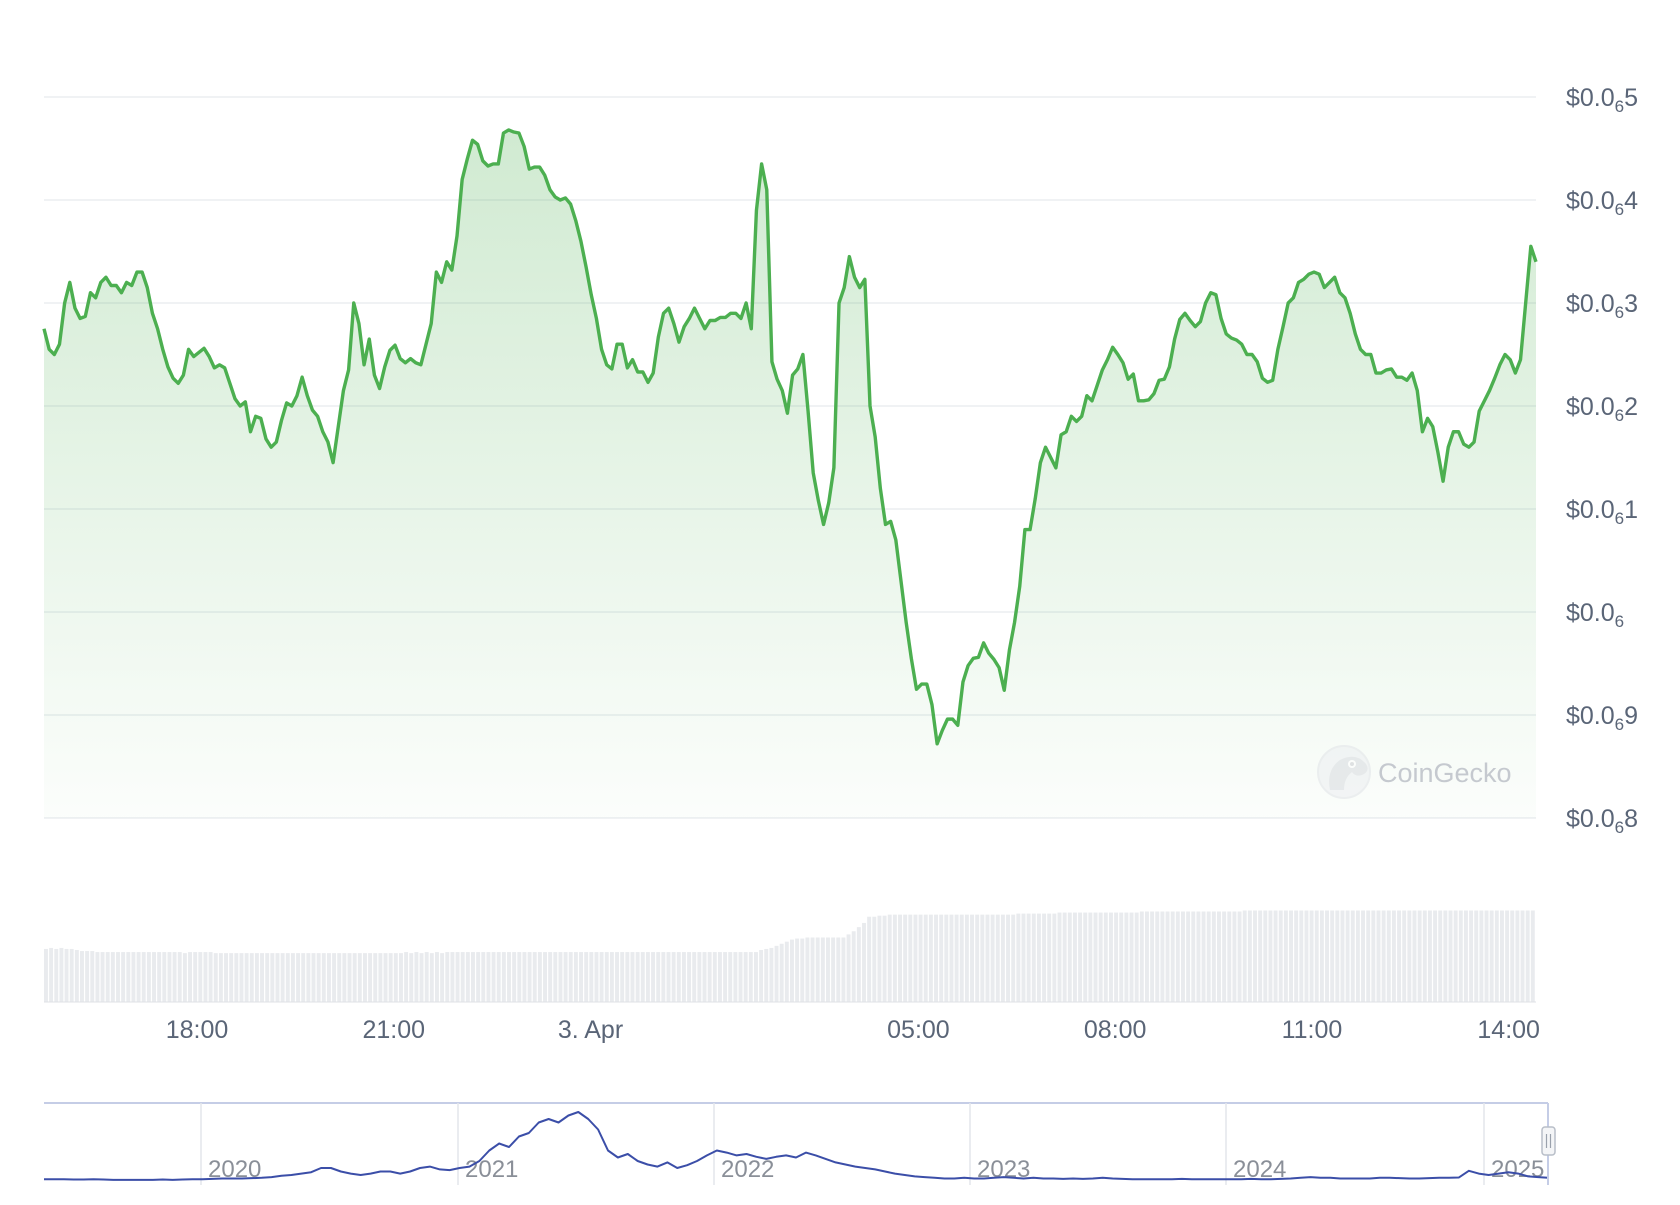 Image resolution: width=1680 pixels, height=1205 pixels. I want to click on navigator: 2020 2021 2022 2023 2024 2025, so click(800, 1143).